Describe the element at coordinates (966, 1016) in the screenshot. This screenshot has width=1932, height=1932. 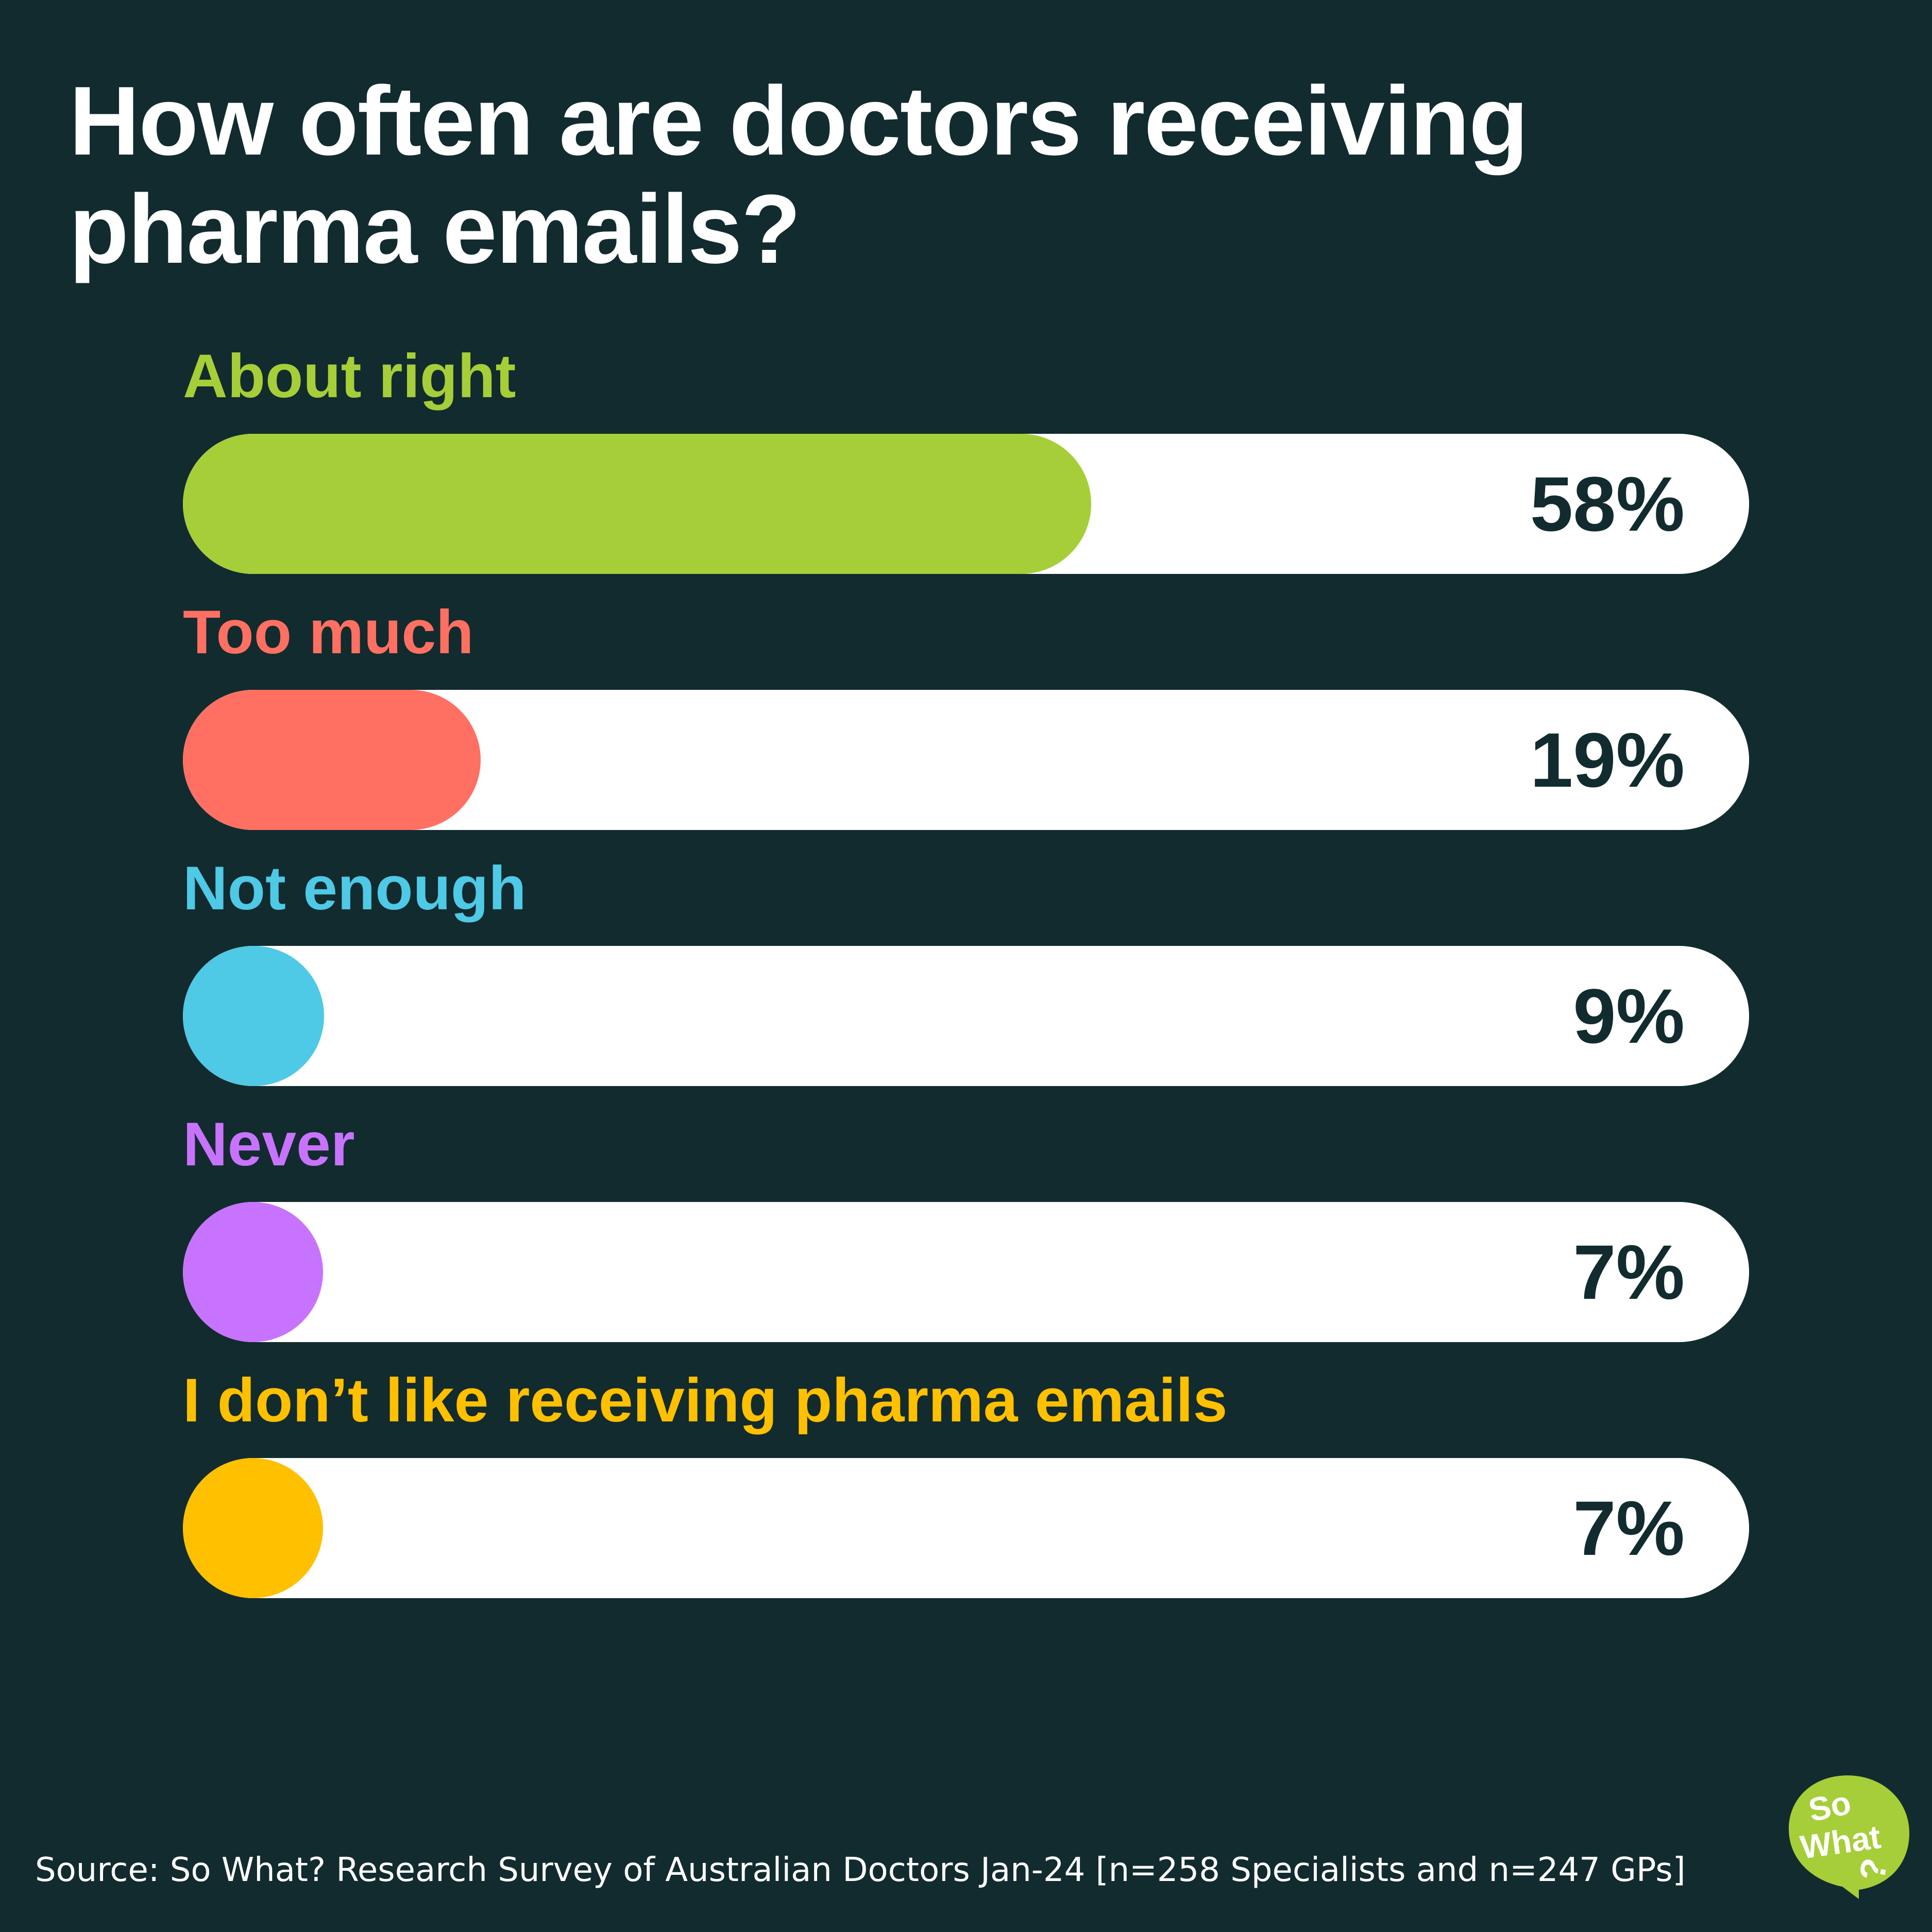
I see `bar-track-not-enough: 9%` at that location.